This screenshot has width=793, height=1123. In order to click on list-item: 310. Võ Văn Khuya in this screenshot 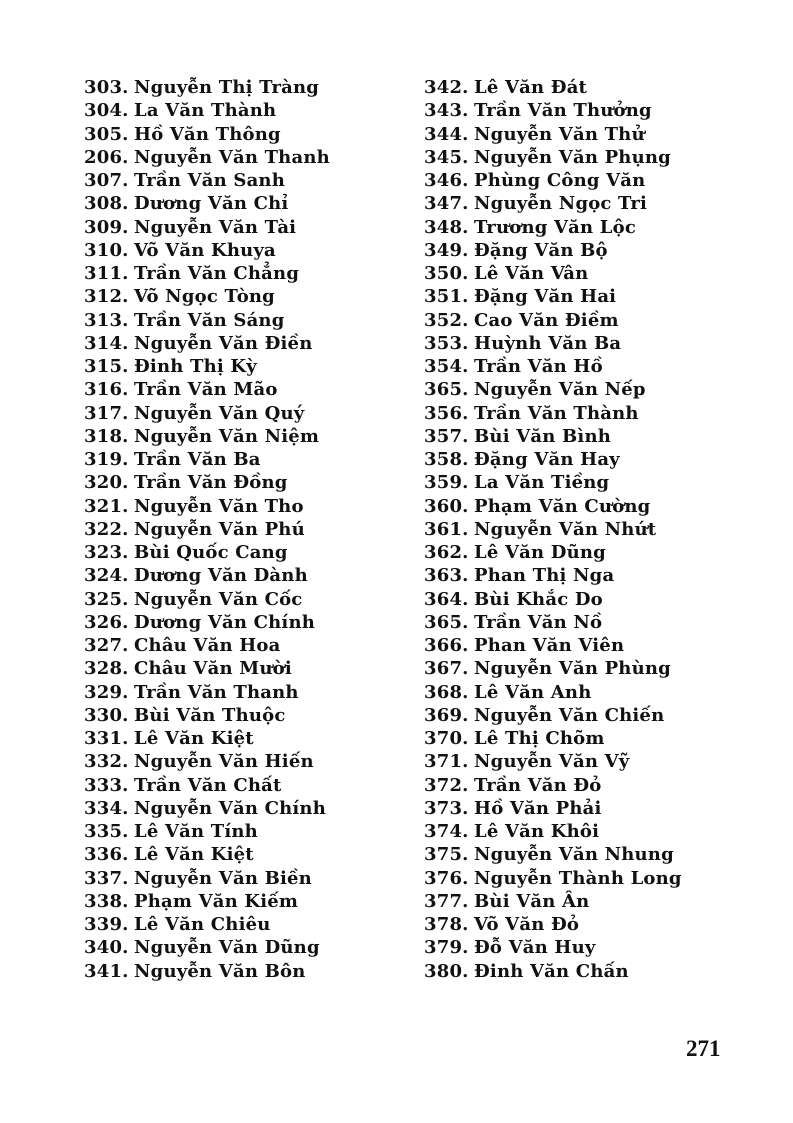, I will do `click(207, 250)`.